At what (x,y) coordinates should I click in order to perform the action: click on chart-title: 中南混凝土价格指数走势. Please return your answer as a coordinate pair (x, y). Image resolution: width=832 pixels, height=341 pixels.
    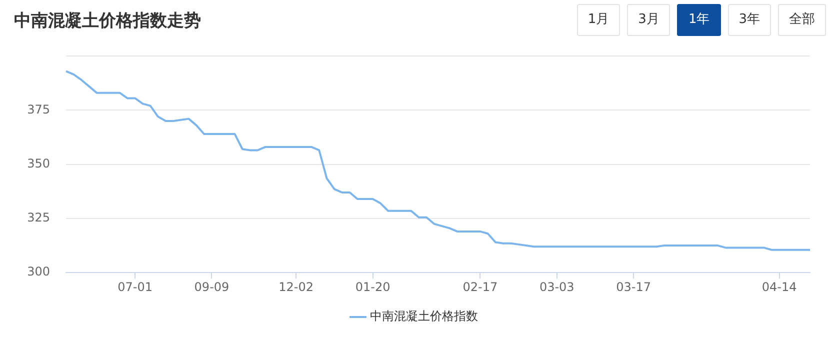
    Looking at the image, I should click on (107, 21).